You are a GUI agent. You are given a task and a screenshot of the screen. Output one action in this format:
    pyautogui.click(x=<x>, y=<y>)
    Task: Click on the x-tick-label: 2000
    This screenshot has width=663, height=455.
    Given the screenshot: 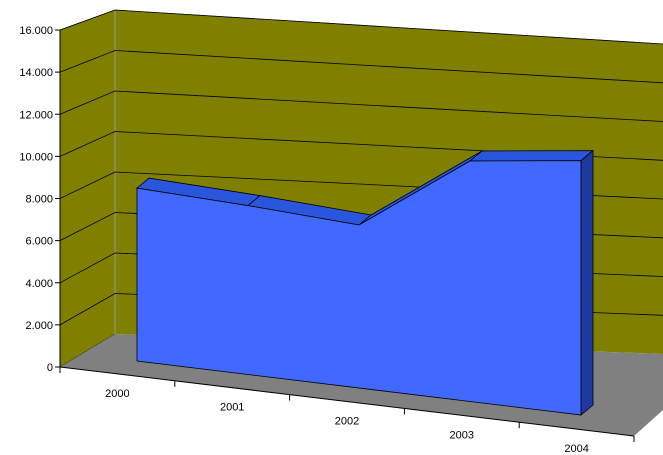 What is the action you would take?
    pyautogui.click(x=117, y=394)
    